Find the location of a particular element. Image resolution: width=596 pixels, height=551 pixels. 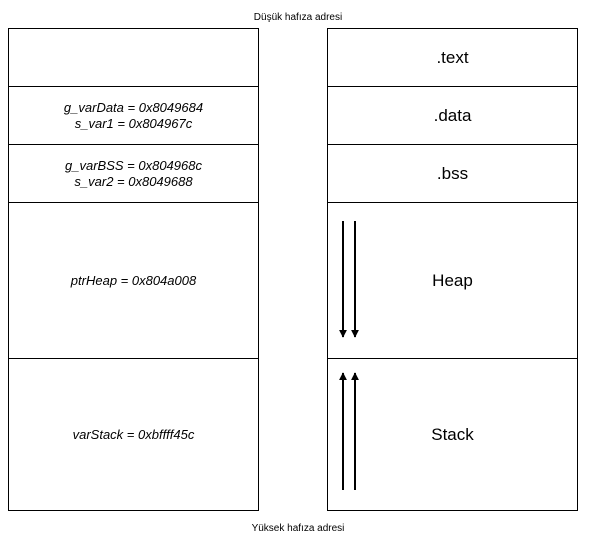

stack-variables-cell: varStack = 0xbffff45c is located at coordinates (133, 435).